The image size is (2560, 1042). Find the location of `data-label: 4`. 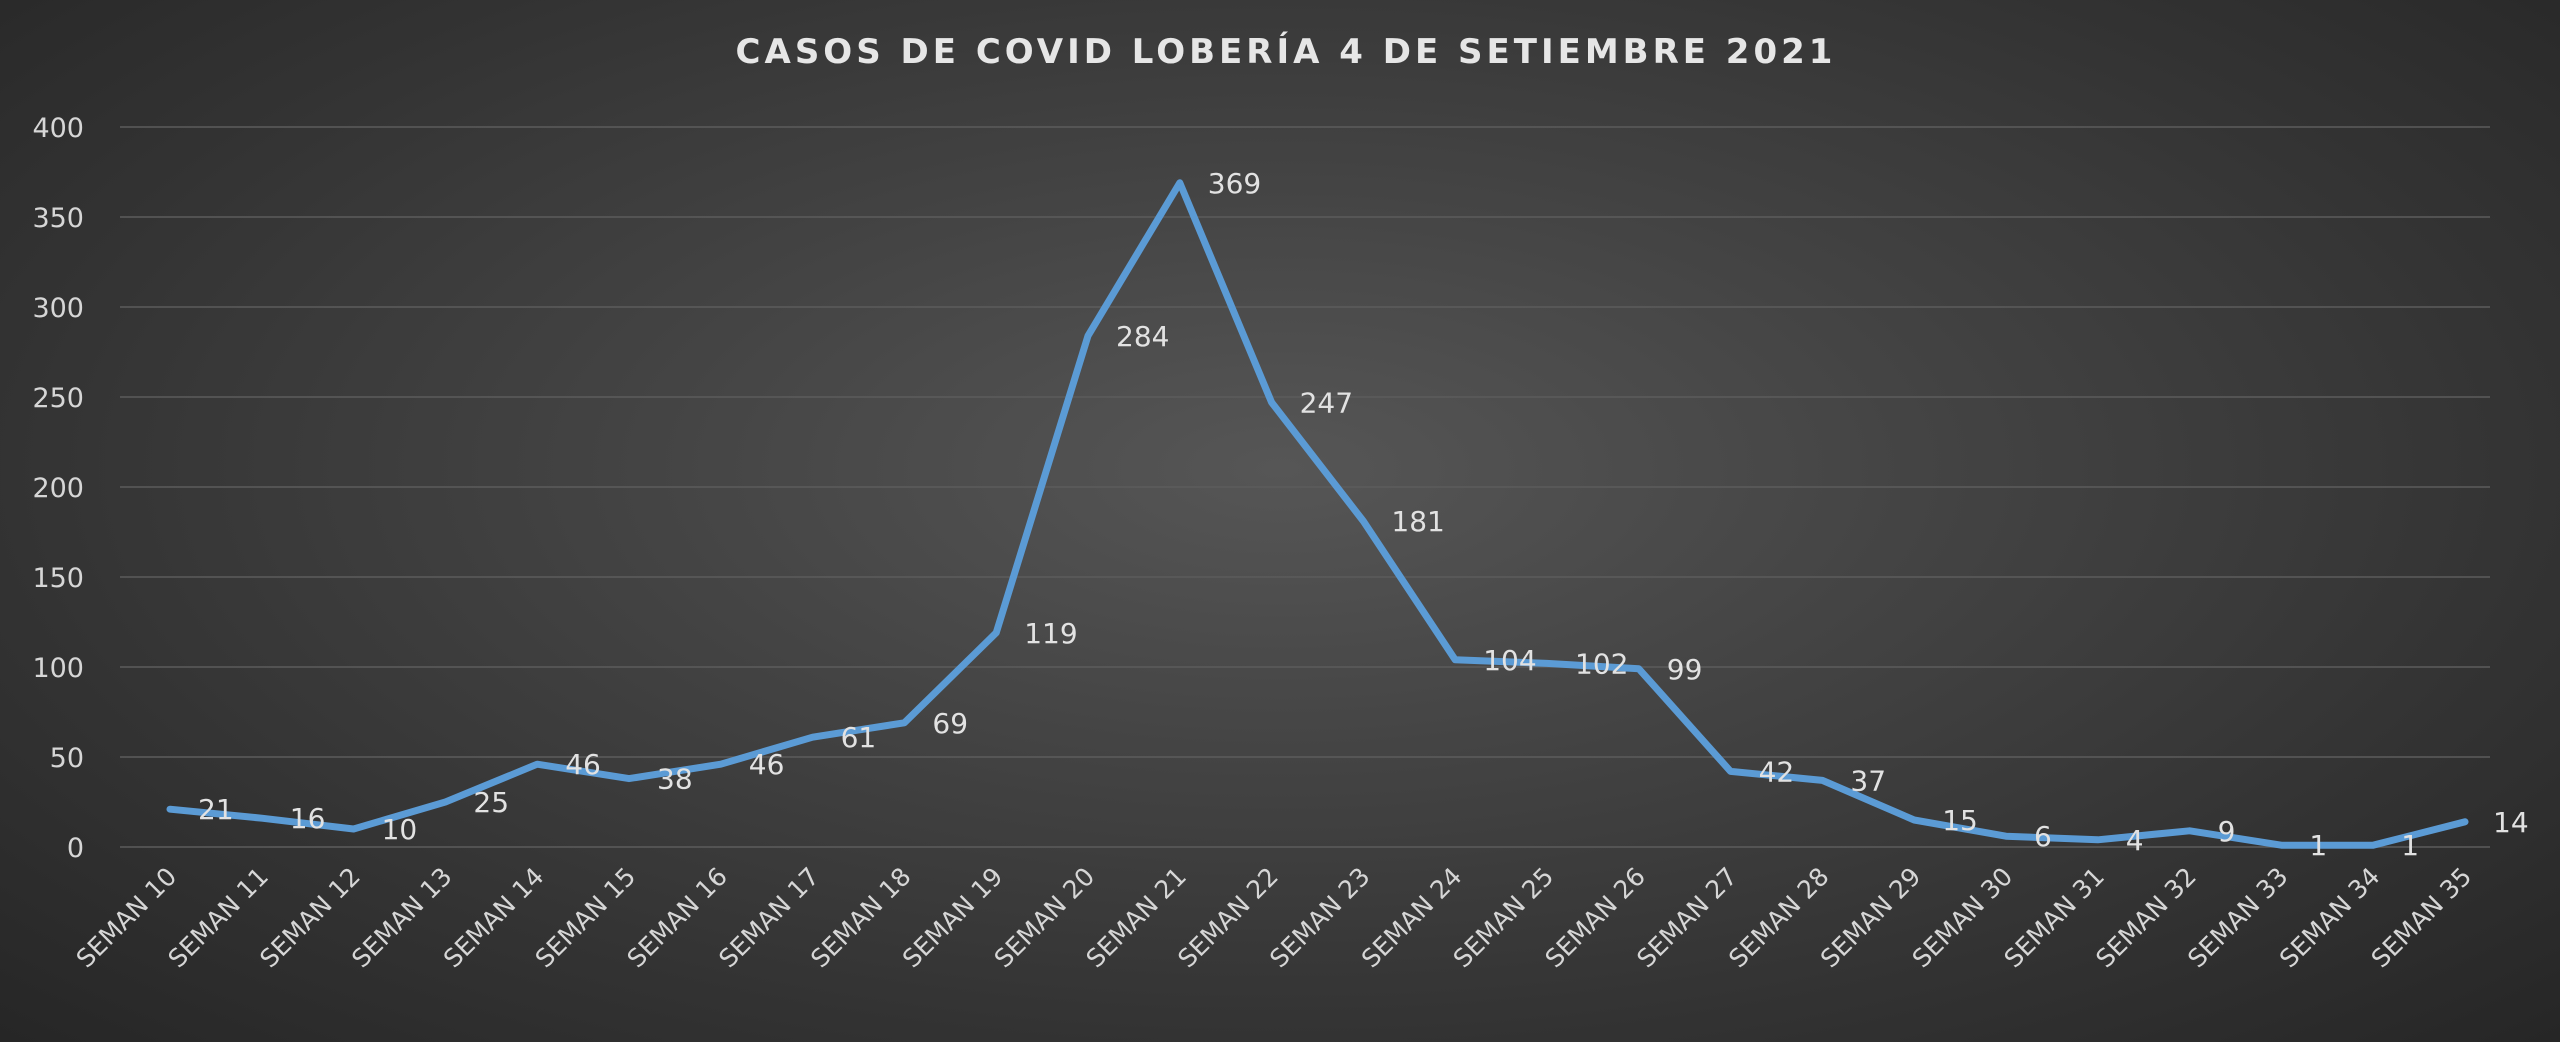

data-label: 4 is located at coordinates (2135, 840).